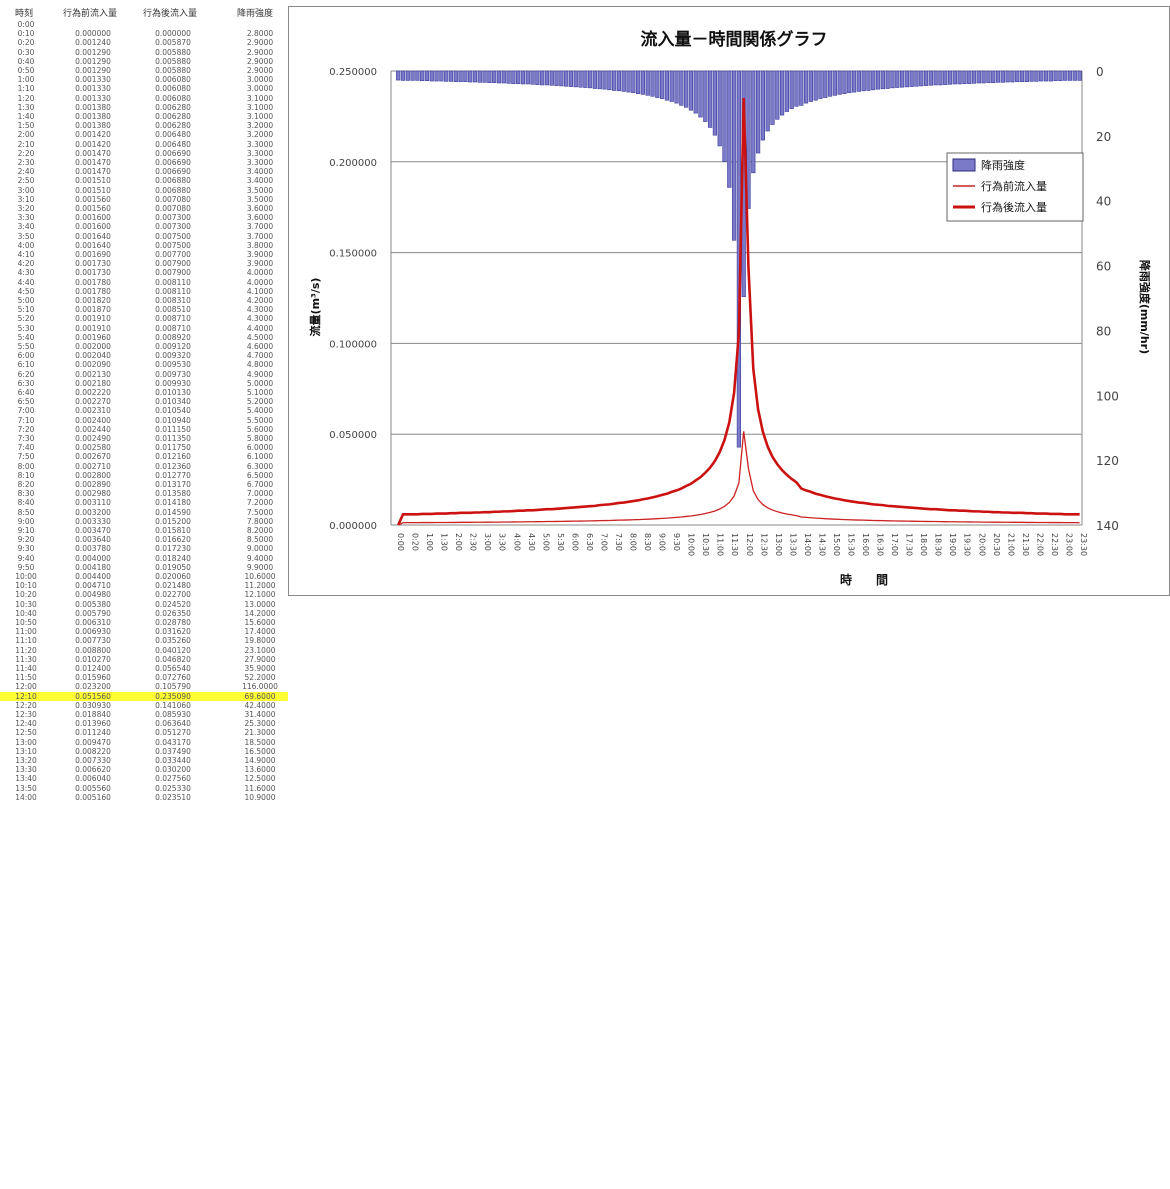 The height and width of the screenshot is (1189, 1170). Describe the element at coordinates (26, 190) in the screenshot. I see `cell-time: 3:00` at that location.